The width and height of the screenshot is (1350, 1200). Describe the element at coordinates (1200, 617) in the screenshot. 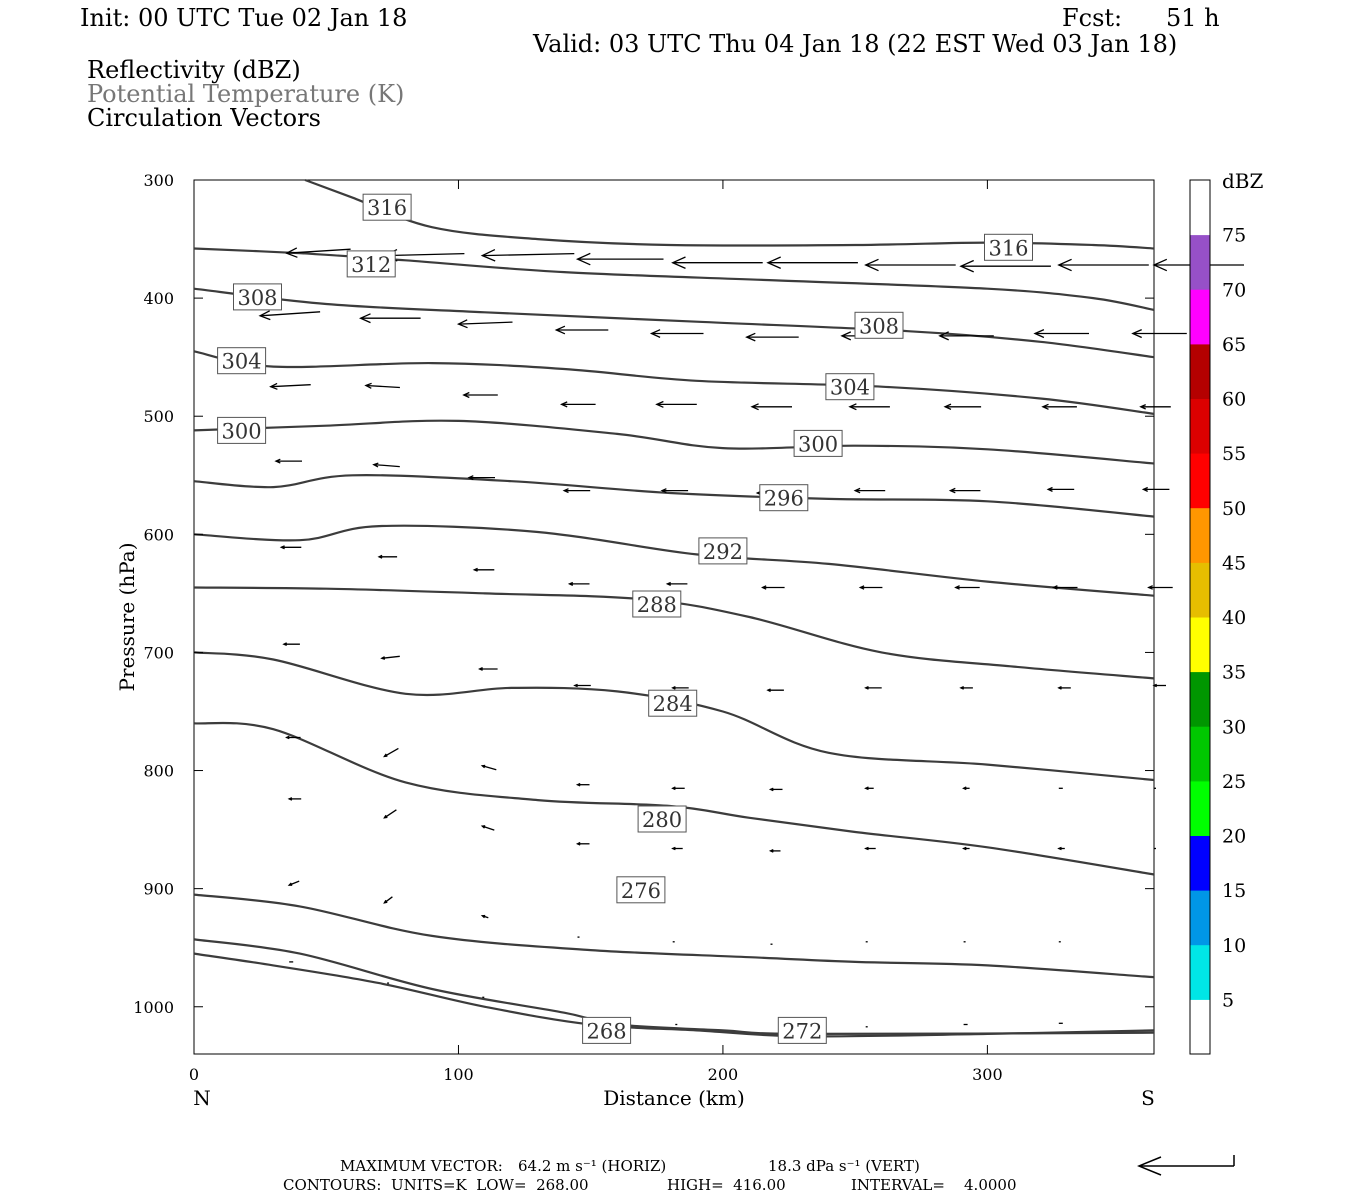

I see `colorbar-frame` at that location.